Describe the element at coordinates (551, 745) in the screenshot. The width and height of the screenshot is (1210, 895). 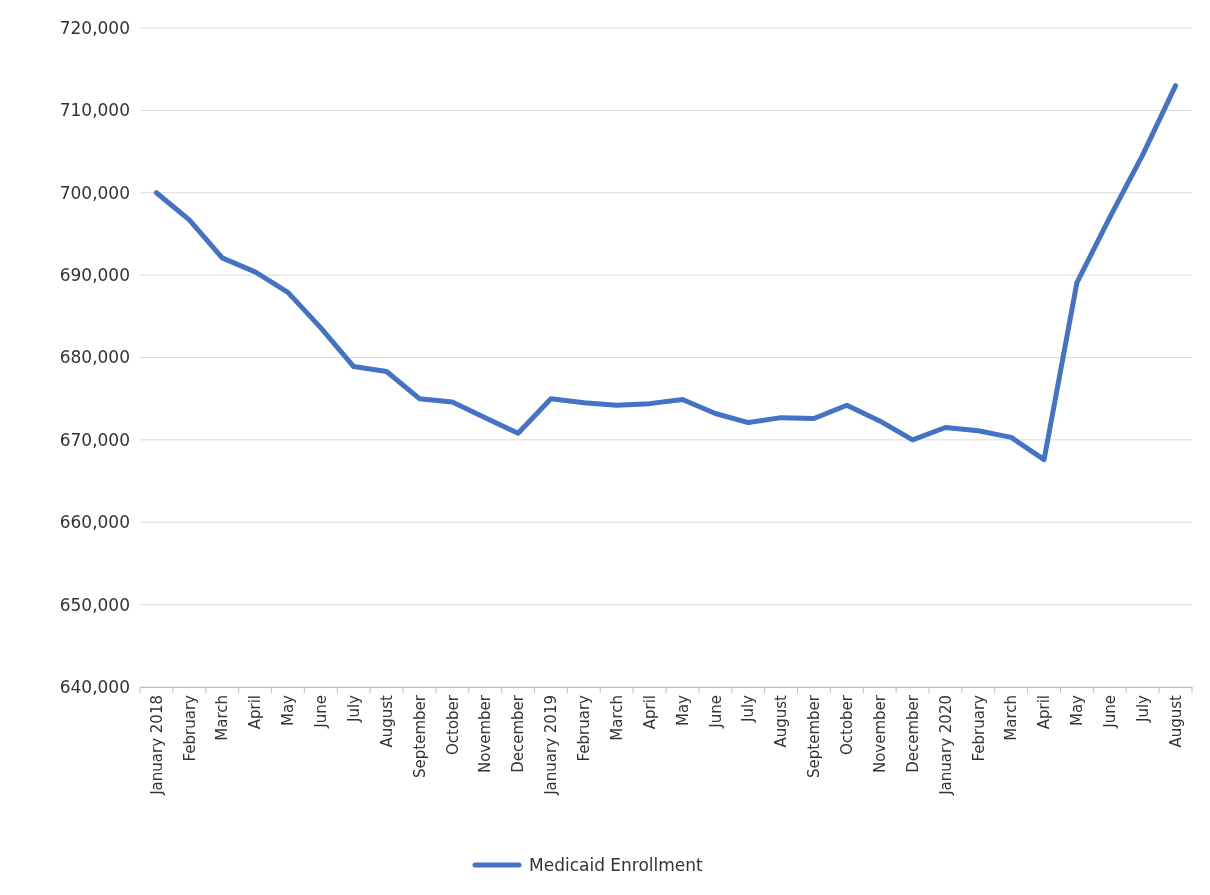
I see `x-tick-label: January 2019` at that location.